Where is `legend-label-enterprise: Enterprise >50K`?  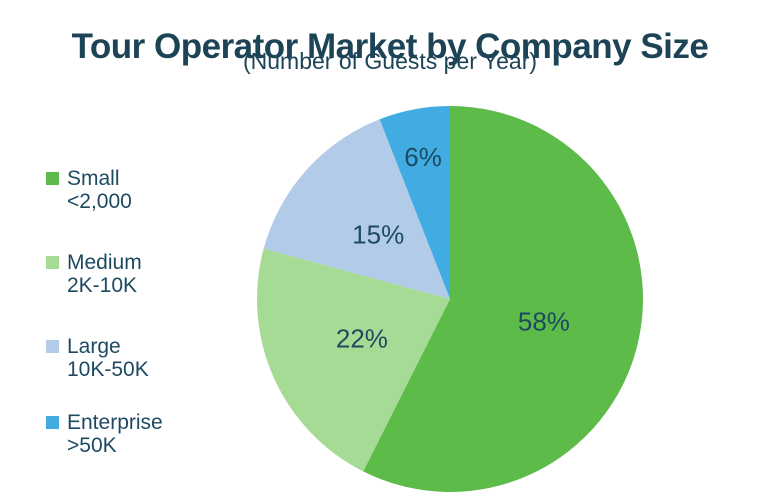
legend-label-enterprise: Enterprise >50K is located at coordinates (115, 434).